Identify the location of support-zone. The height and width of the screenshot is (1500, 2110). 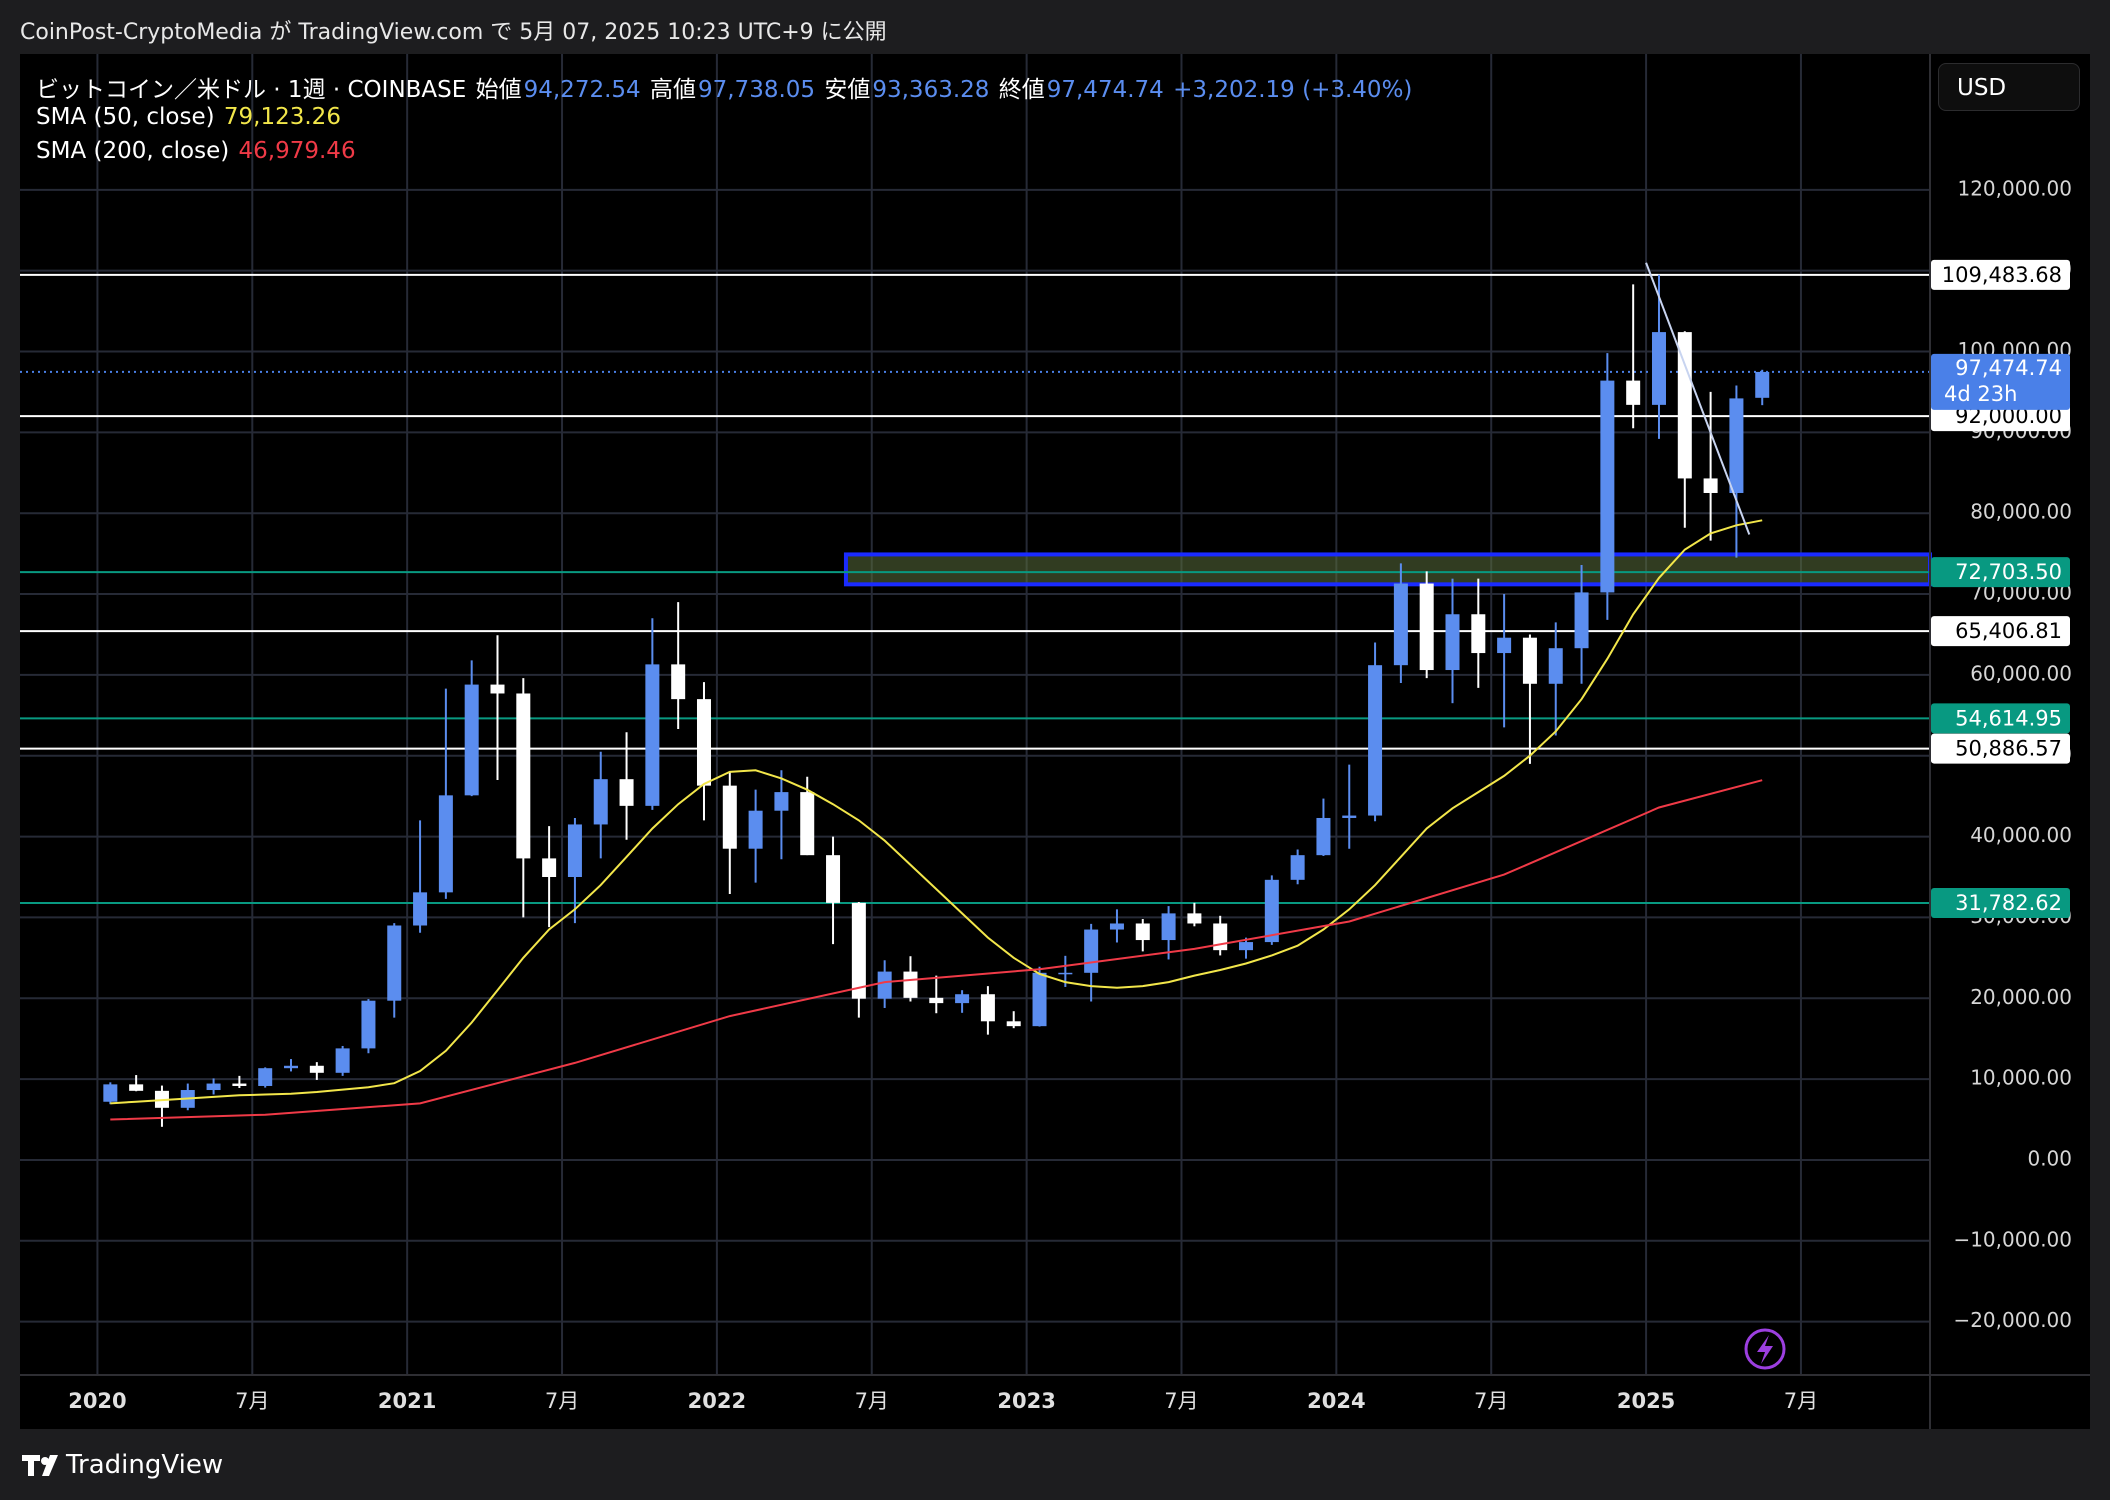
(1387, 569).